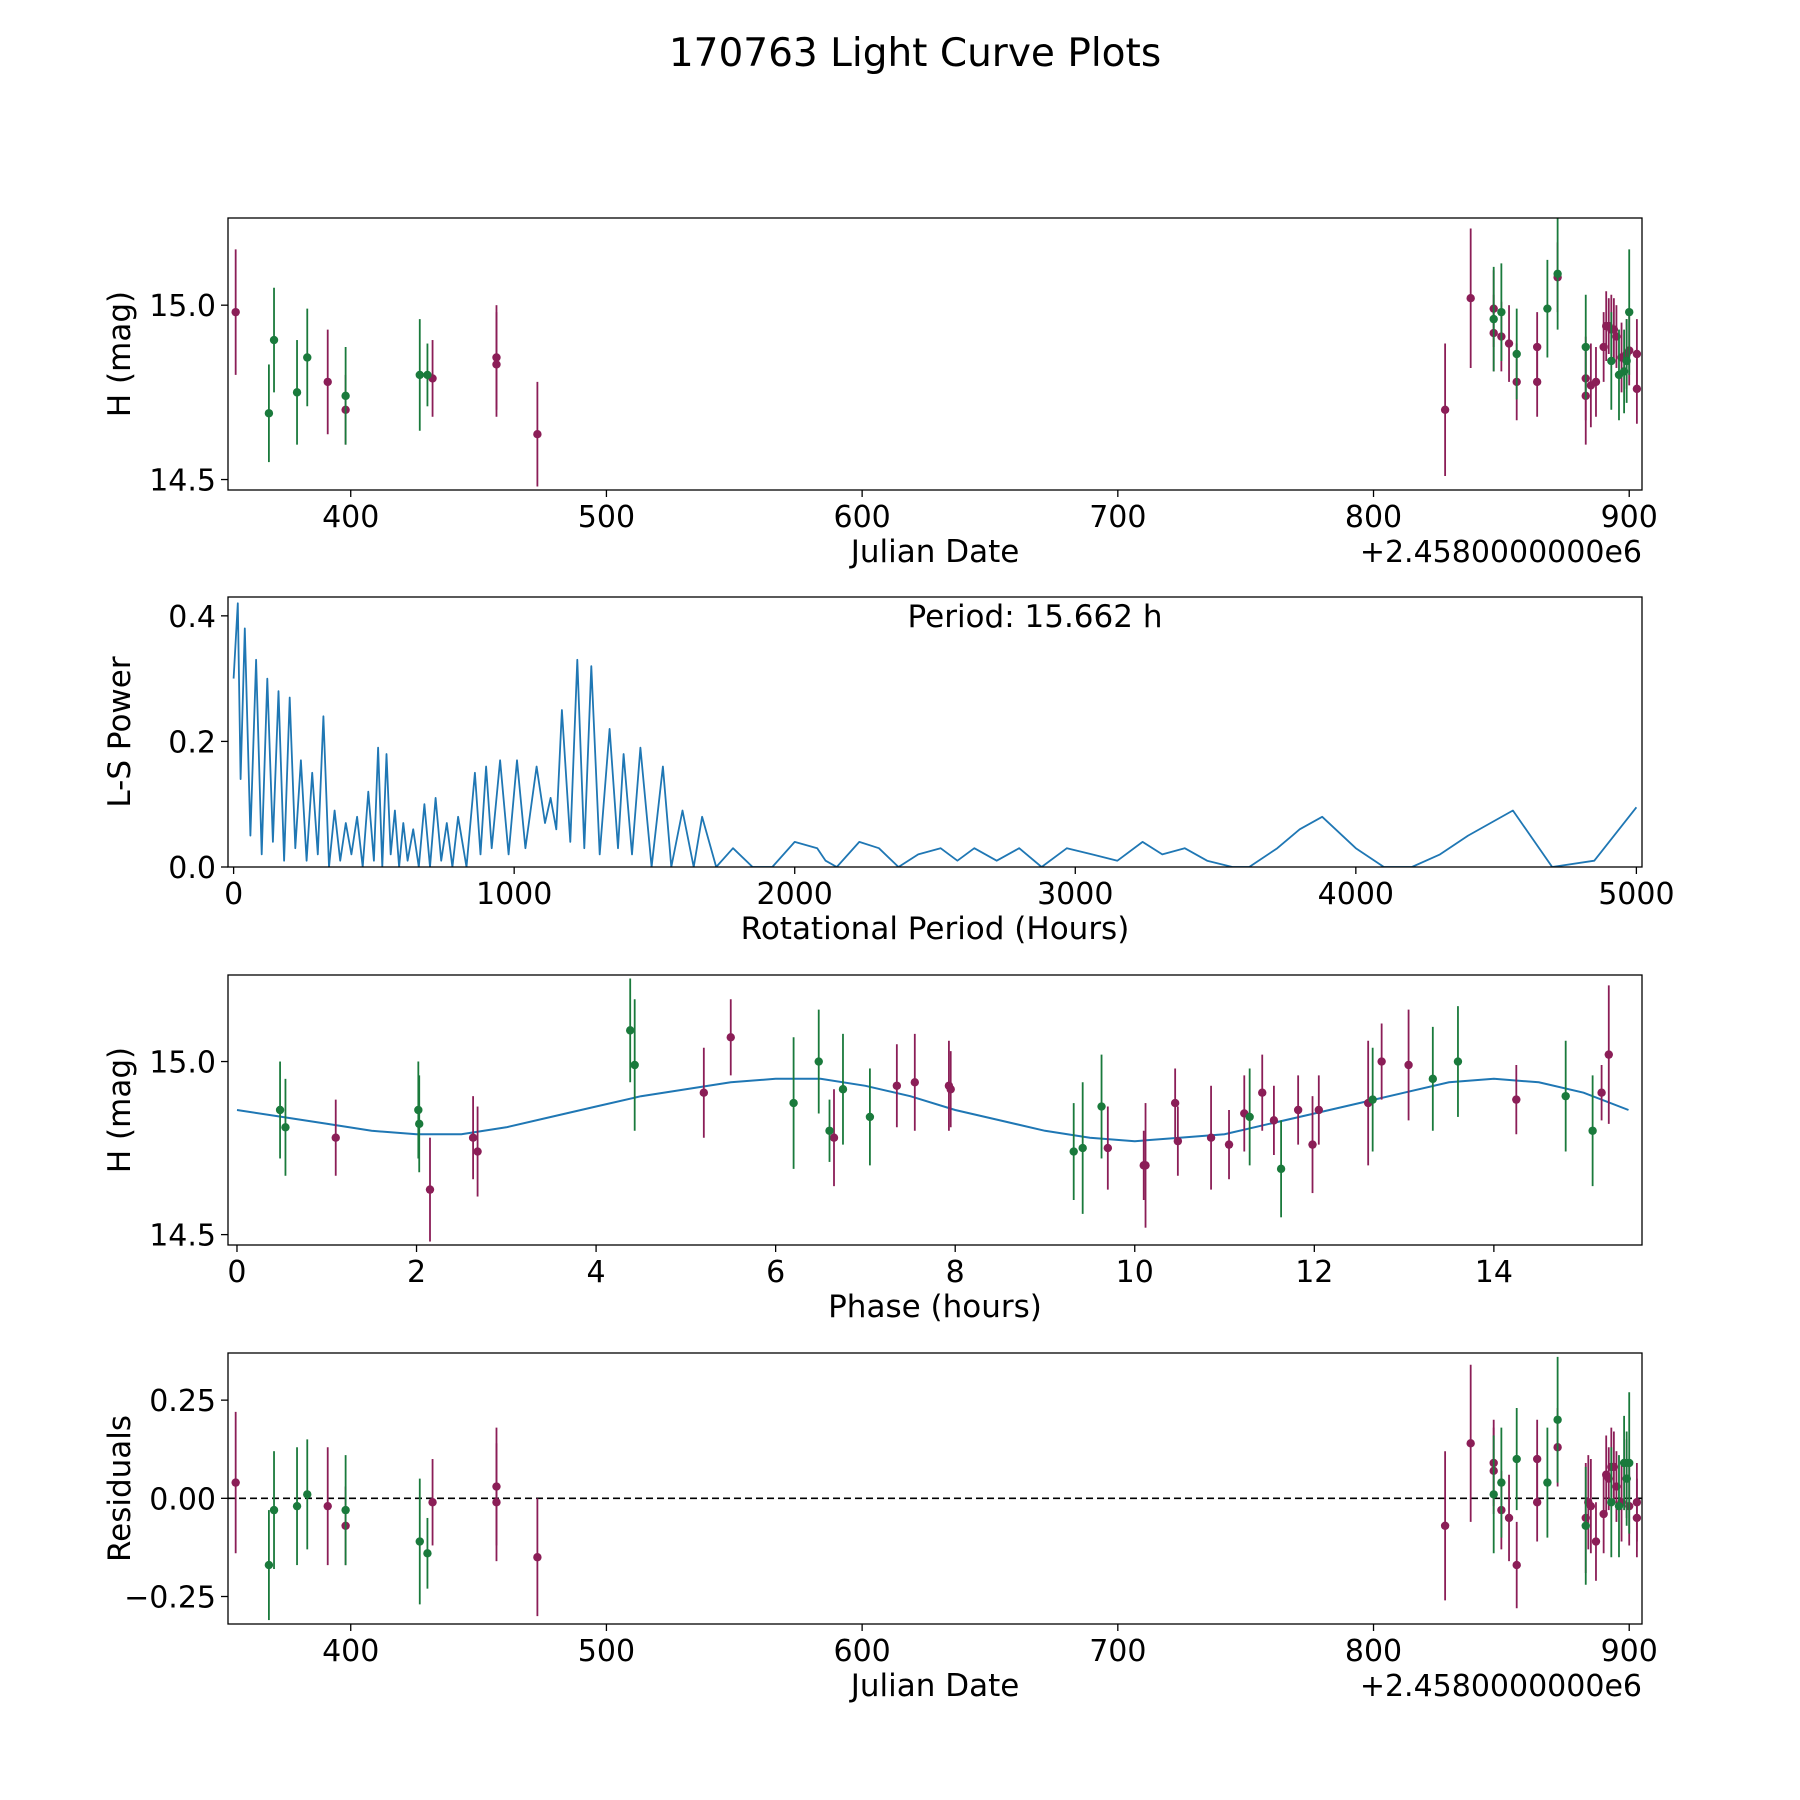 This screenshot has height=1800, width=1800. I want to click on x-tick-label: 6, so click(775, 1272).